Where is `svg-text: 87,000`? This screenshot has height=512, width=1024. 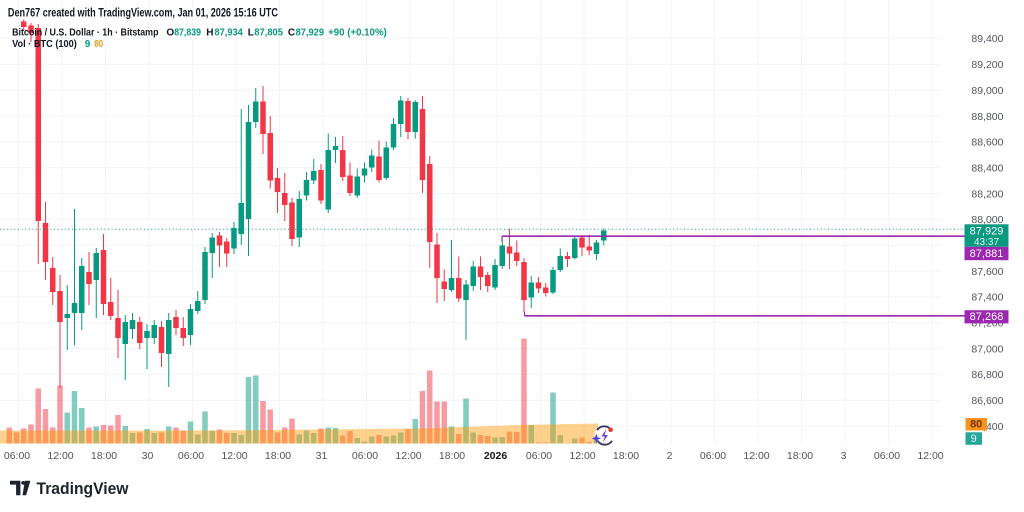 svg-text: 87,000 is located at coordinates (987, 349).